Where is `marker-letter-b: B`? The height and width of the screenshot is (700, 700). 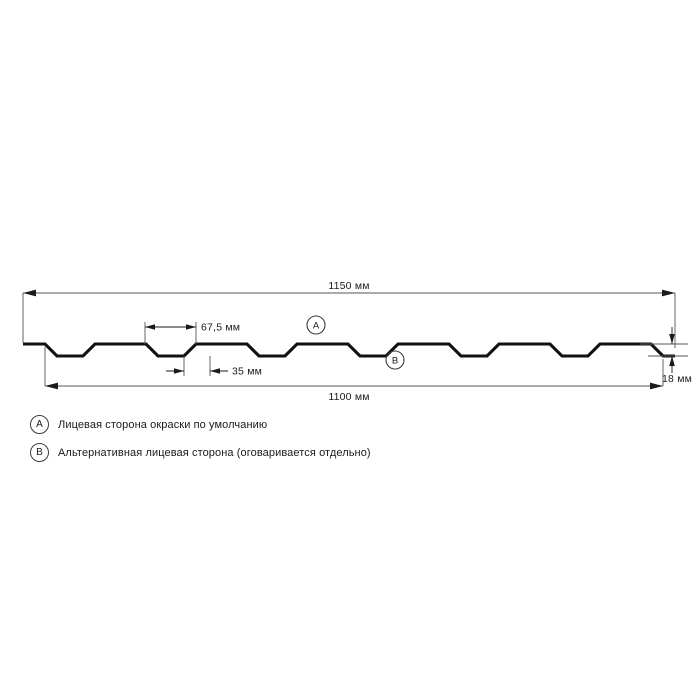
marker-letter-b: B is located at coordinates (395, 361).